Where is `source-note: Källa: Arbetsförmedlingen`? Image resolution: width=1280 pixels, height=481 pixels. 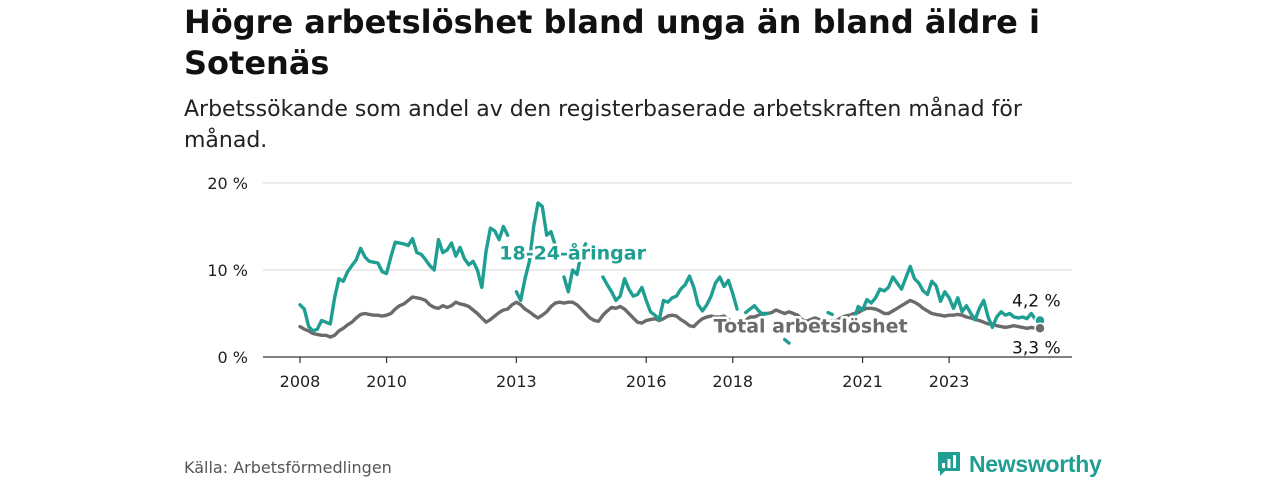 source-note: Källa: Arbetsförmedlingen is located at coordinates (288, 467).